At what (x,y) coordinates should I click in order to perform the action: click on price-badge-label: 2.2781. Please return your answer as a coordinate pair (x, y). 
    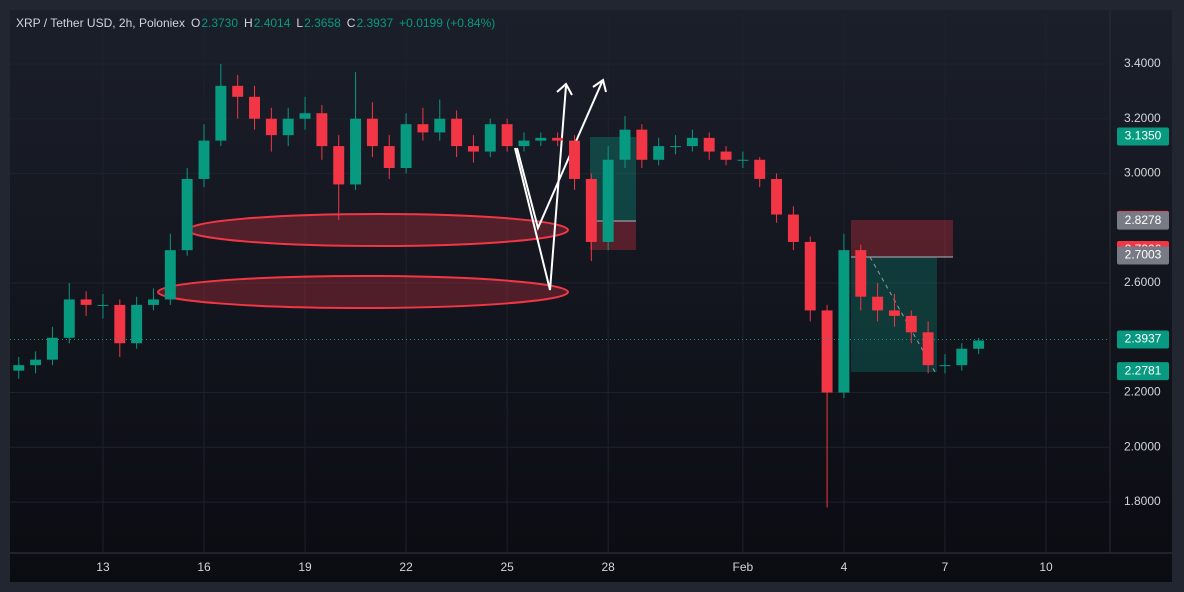
    Looking at the image, I should click on (1143, 370).